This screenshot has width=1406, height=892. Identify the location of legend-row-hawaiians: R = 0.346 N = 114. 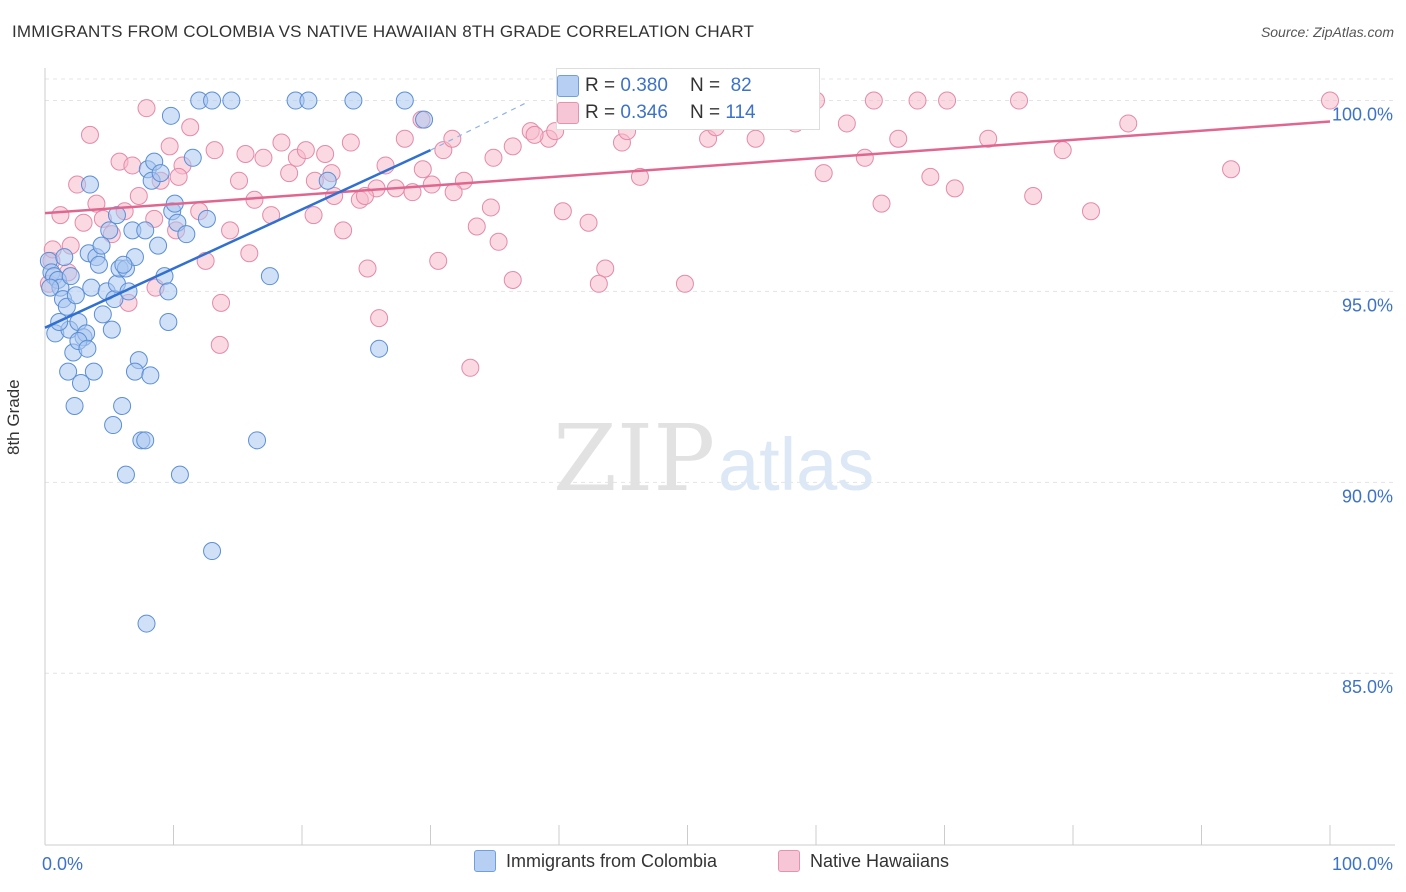
(656, 113).